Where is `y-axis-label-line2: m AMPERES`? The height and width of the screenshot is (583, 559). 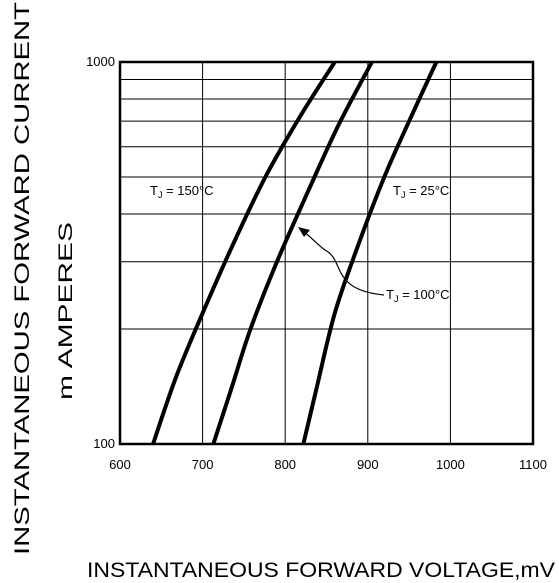
y-axis-label-line2: m AMPERES is located at coordinates (66, 311).